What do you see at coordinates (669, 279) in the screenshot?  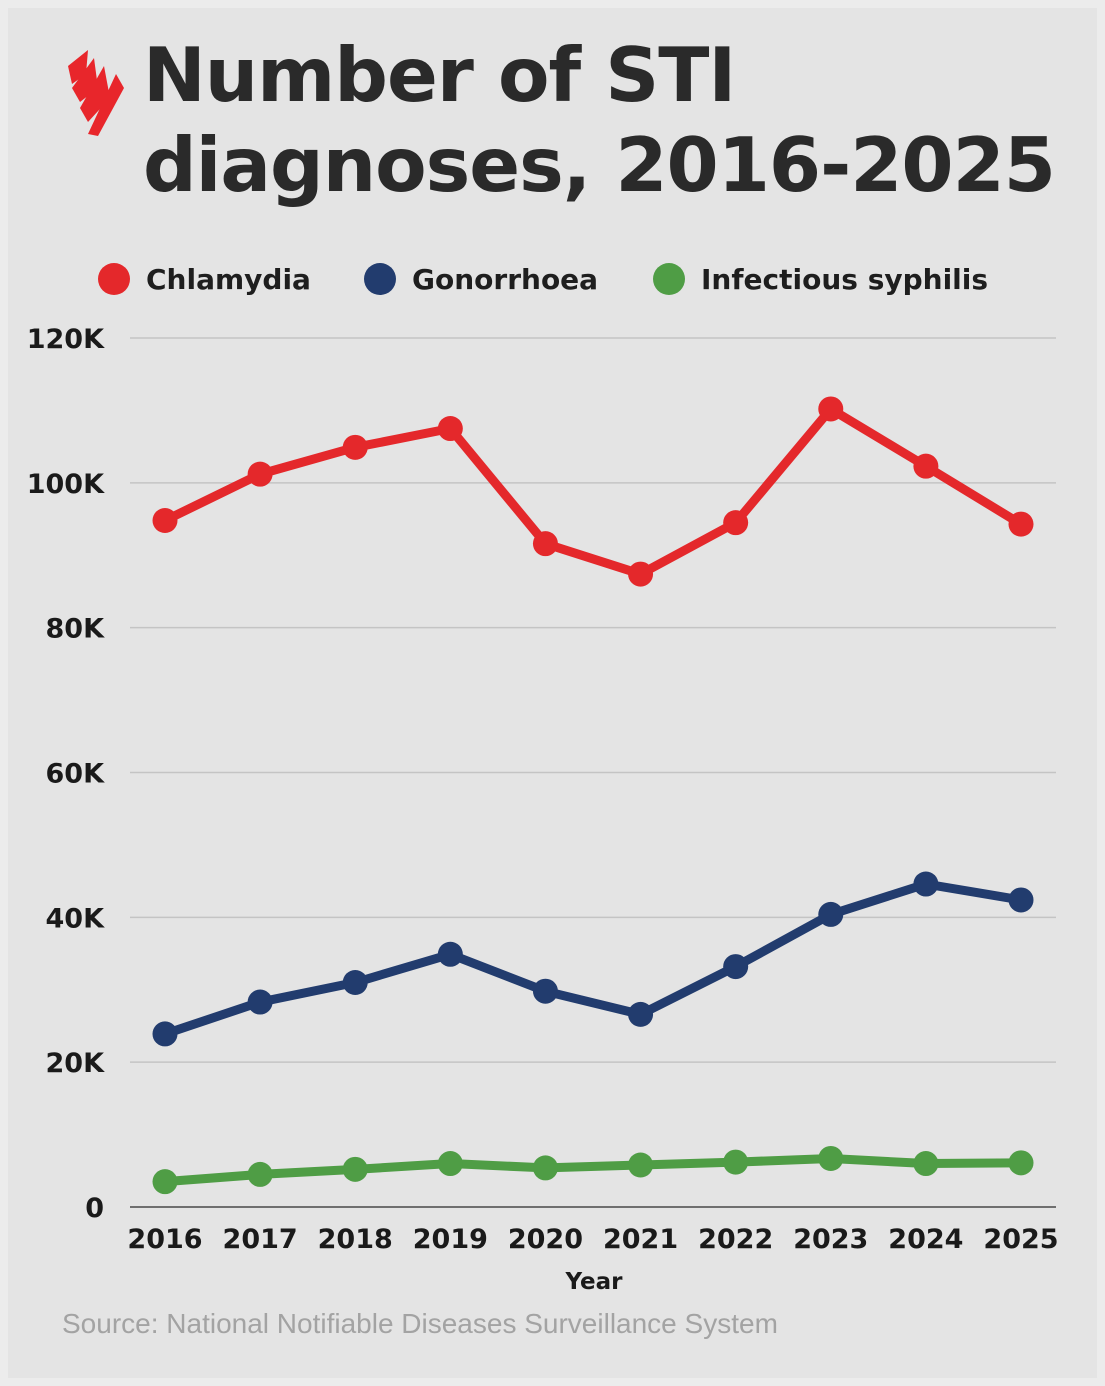 I see `legend-marker-infectious-syphilis` at bounding box center [669, 279].